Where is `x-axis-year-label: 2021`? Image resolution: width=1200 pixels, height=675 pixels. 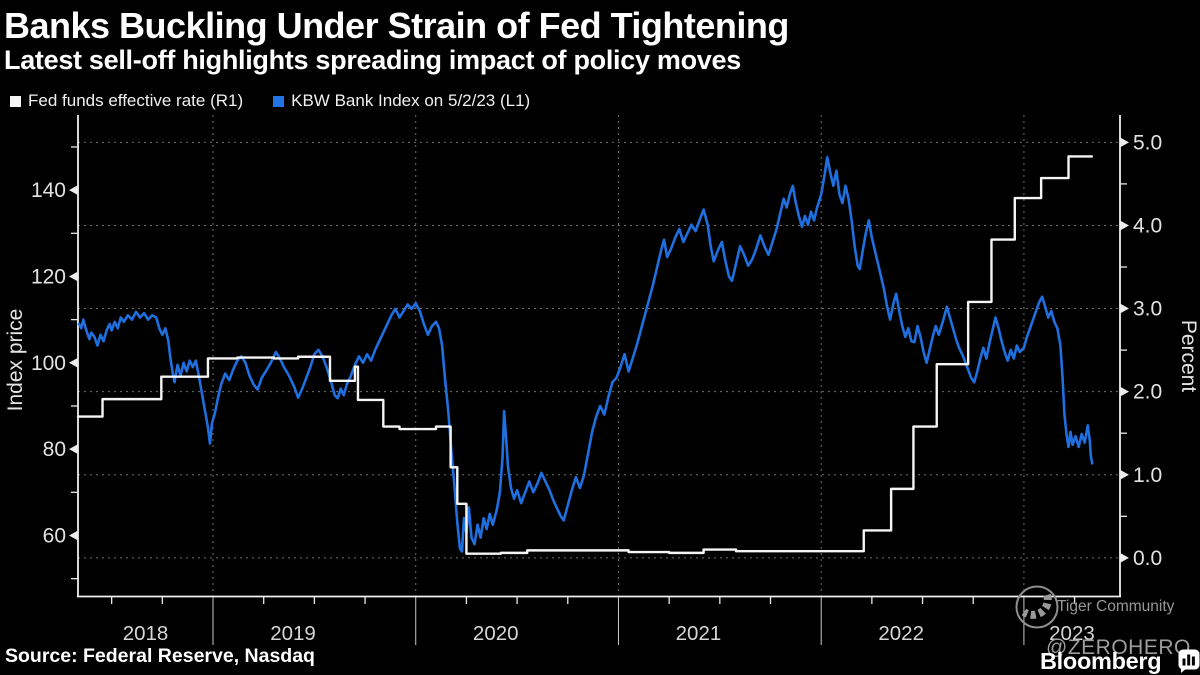
x-axis-year-label: 2021 is located at coordinates (699, 633).